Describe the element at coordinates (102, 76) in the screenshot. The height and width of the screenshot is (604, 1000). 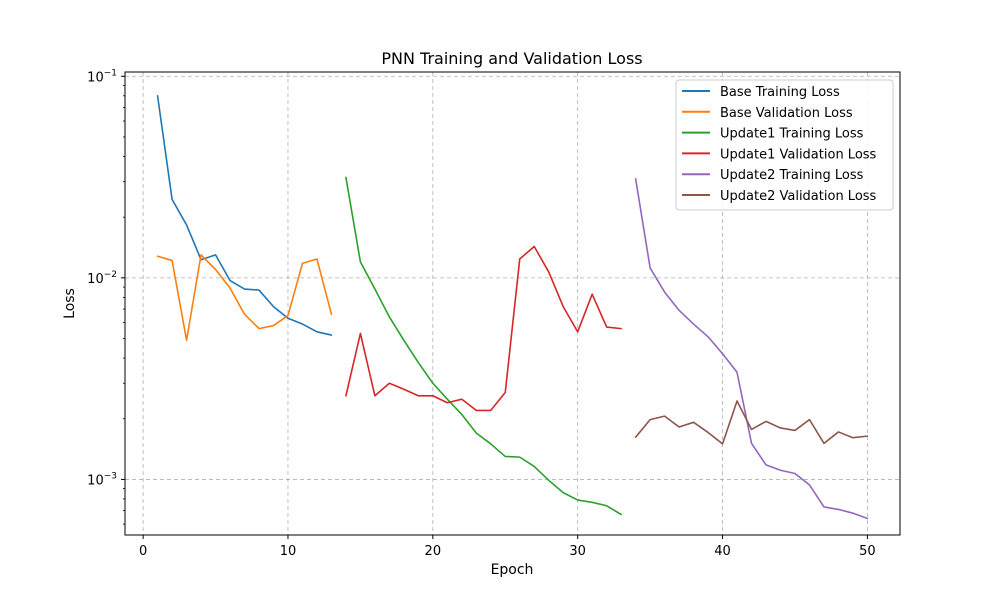
I see `y-tick-label: 10⁻¹` at that location.